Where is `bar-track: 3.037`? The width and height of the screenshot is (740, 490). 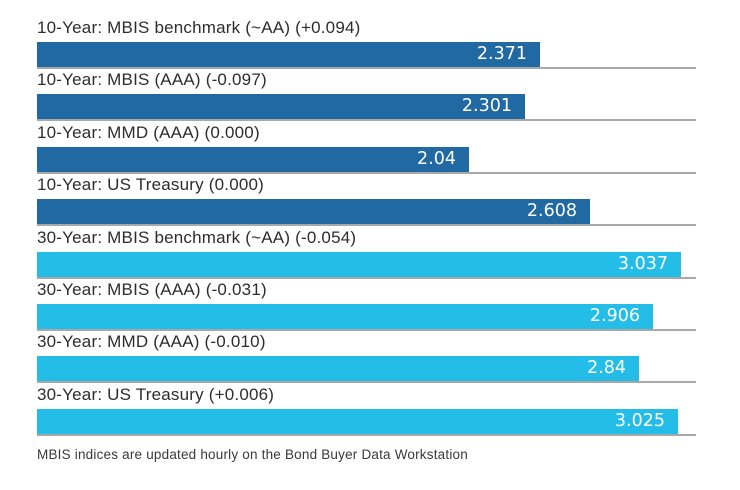 bar-track: 3.037 is located at coordinates (366, 265).